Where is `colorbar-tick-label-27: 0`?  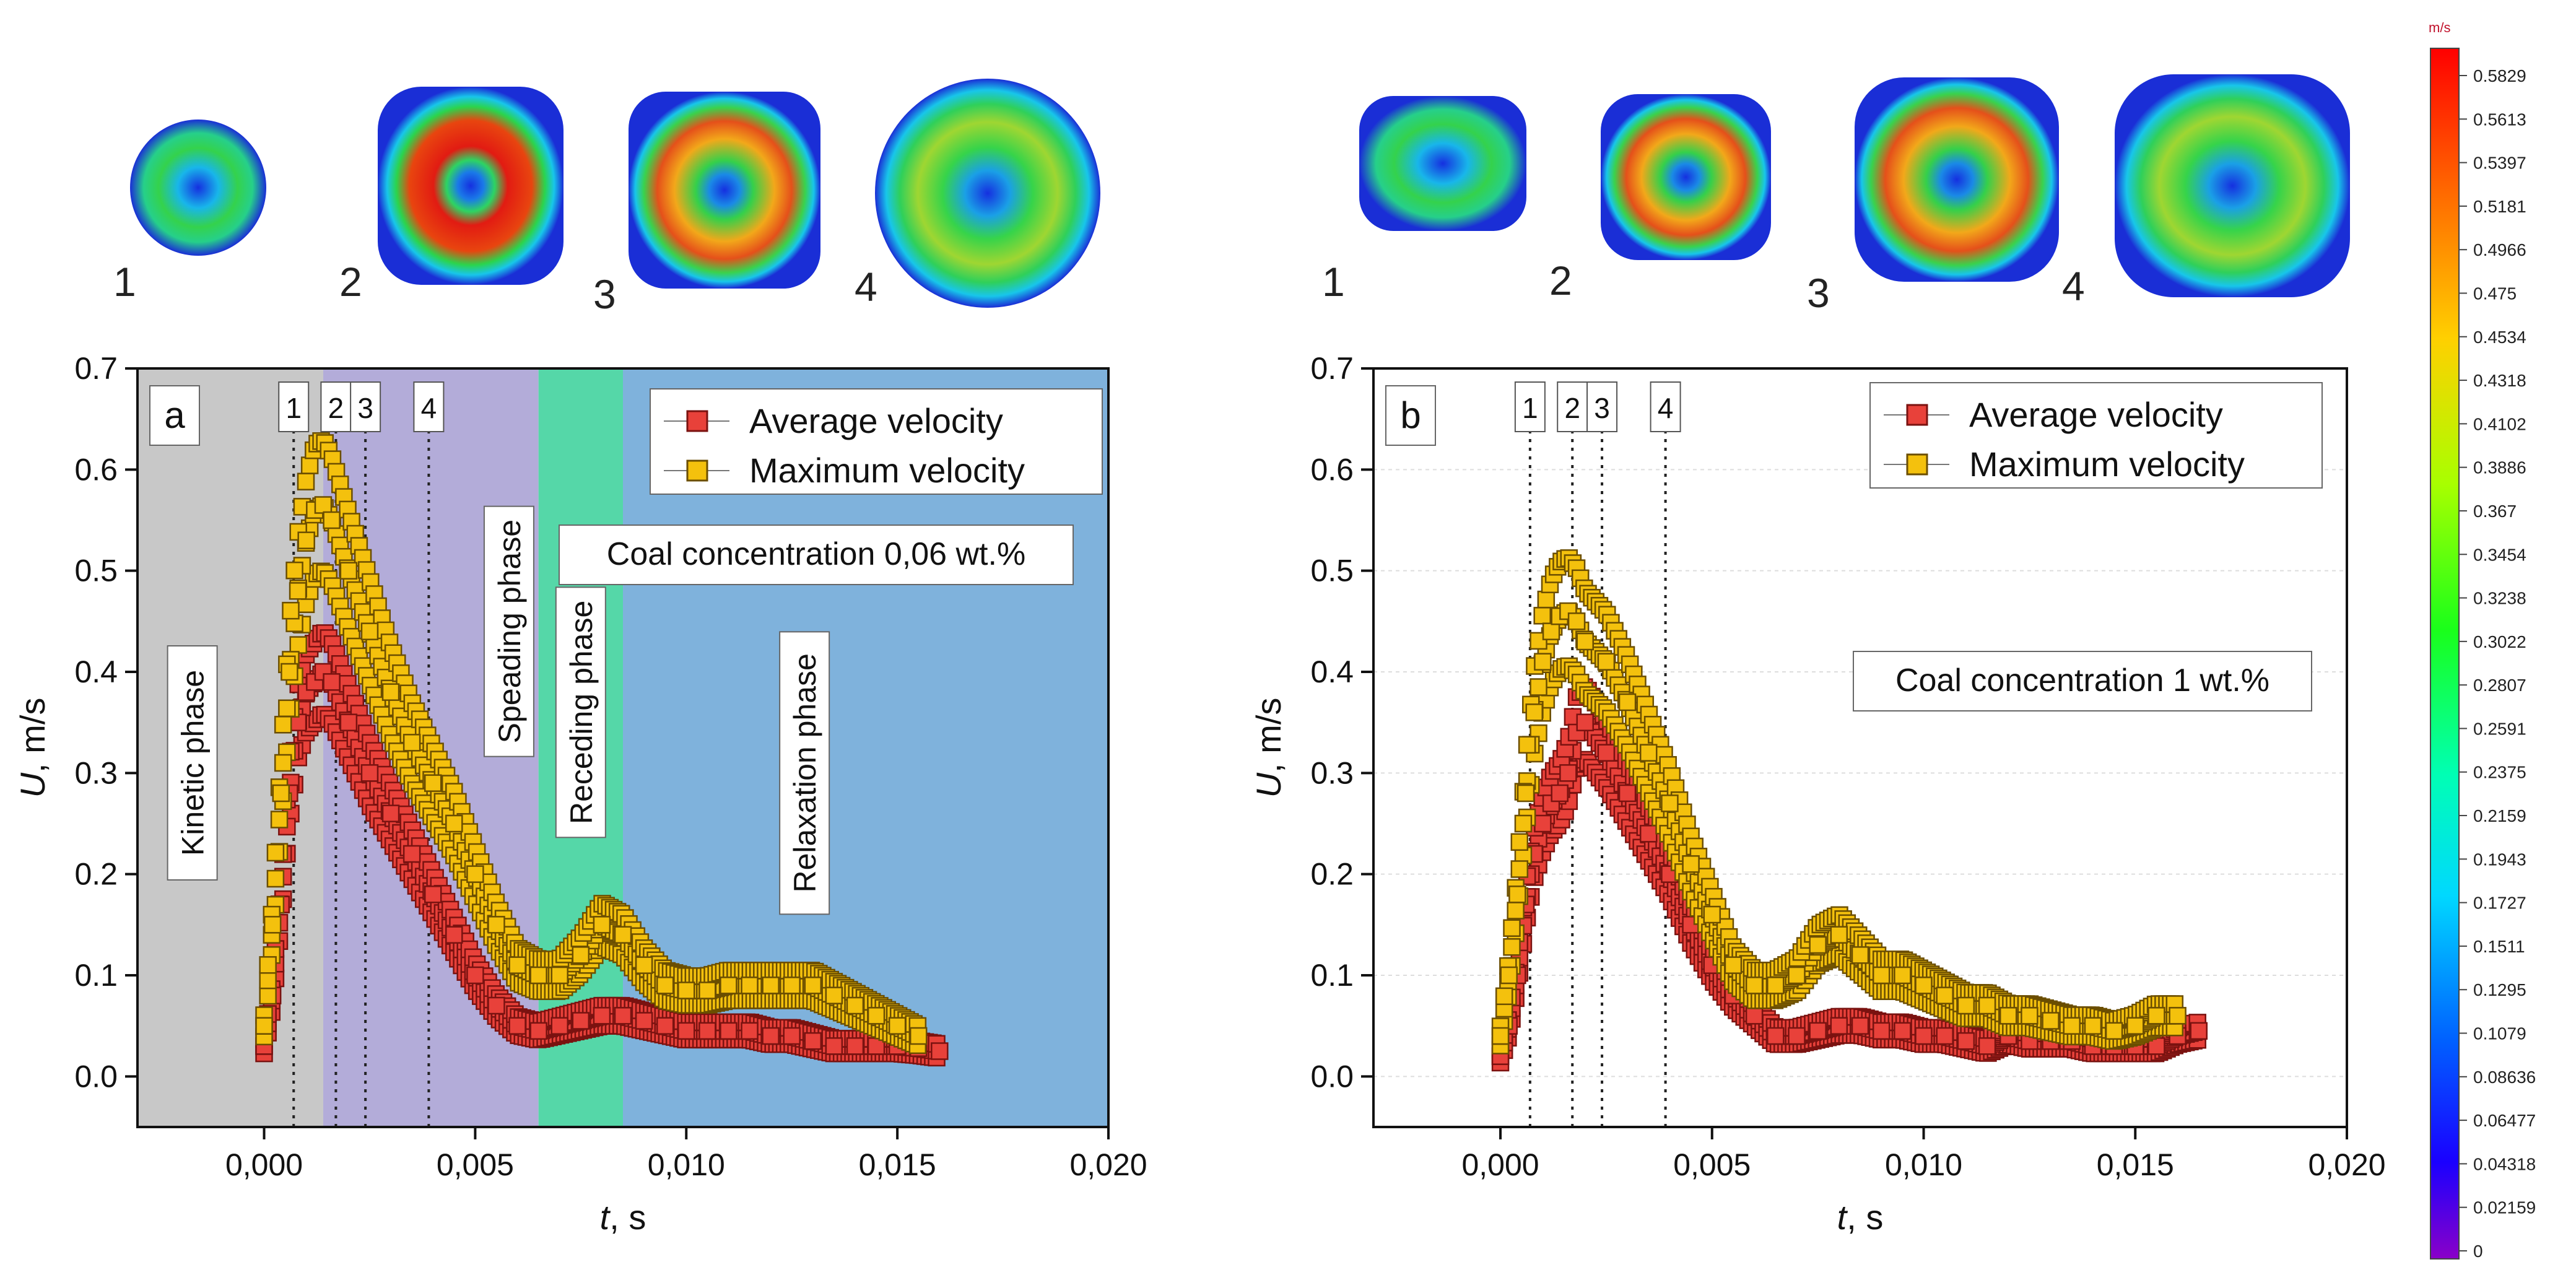
colorbar-tick-label-27: 0 is located at coordinates (2478, 1252).